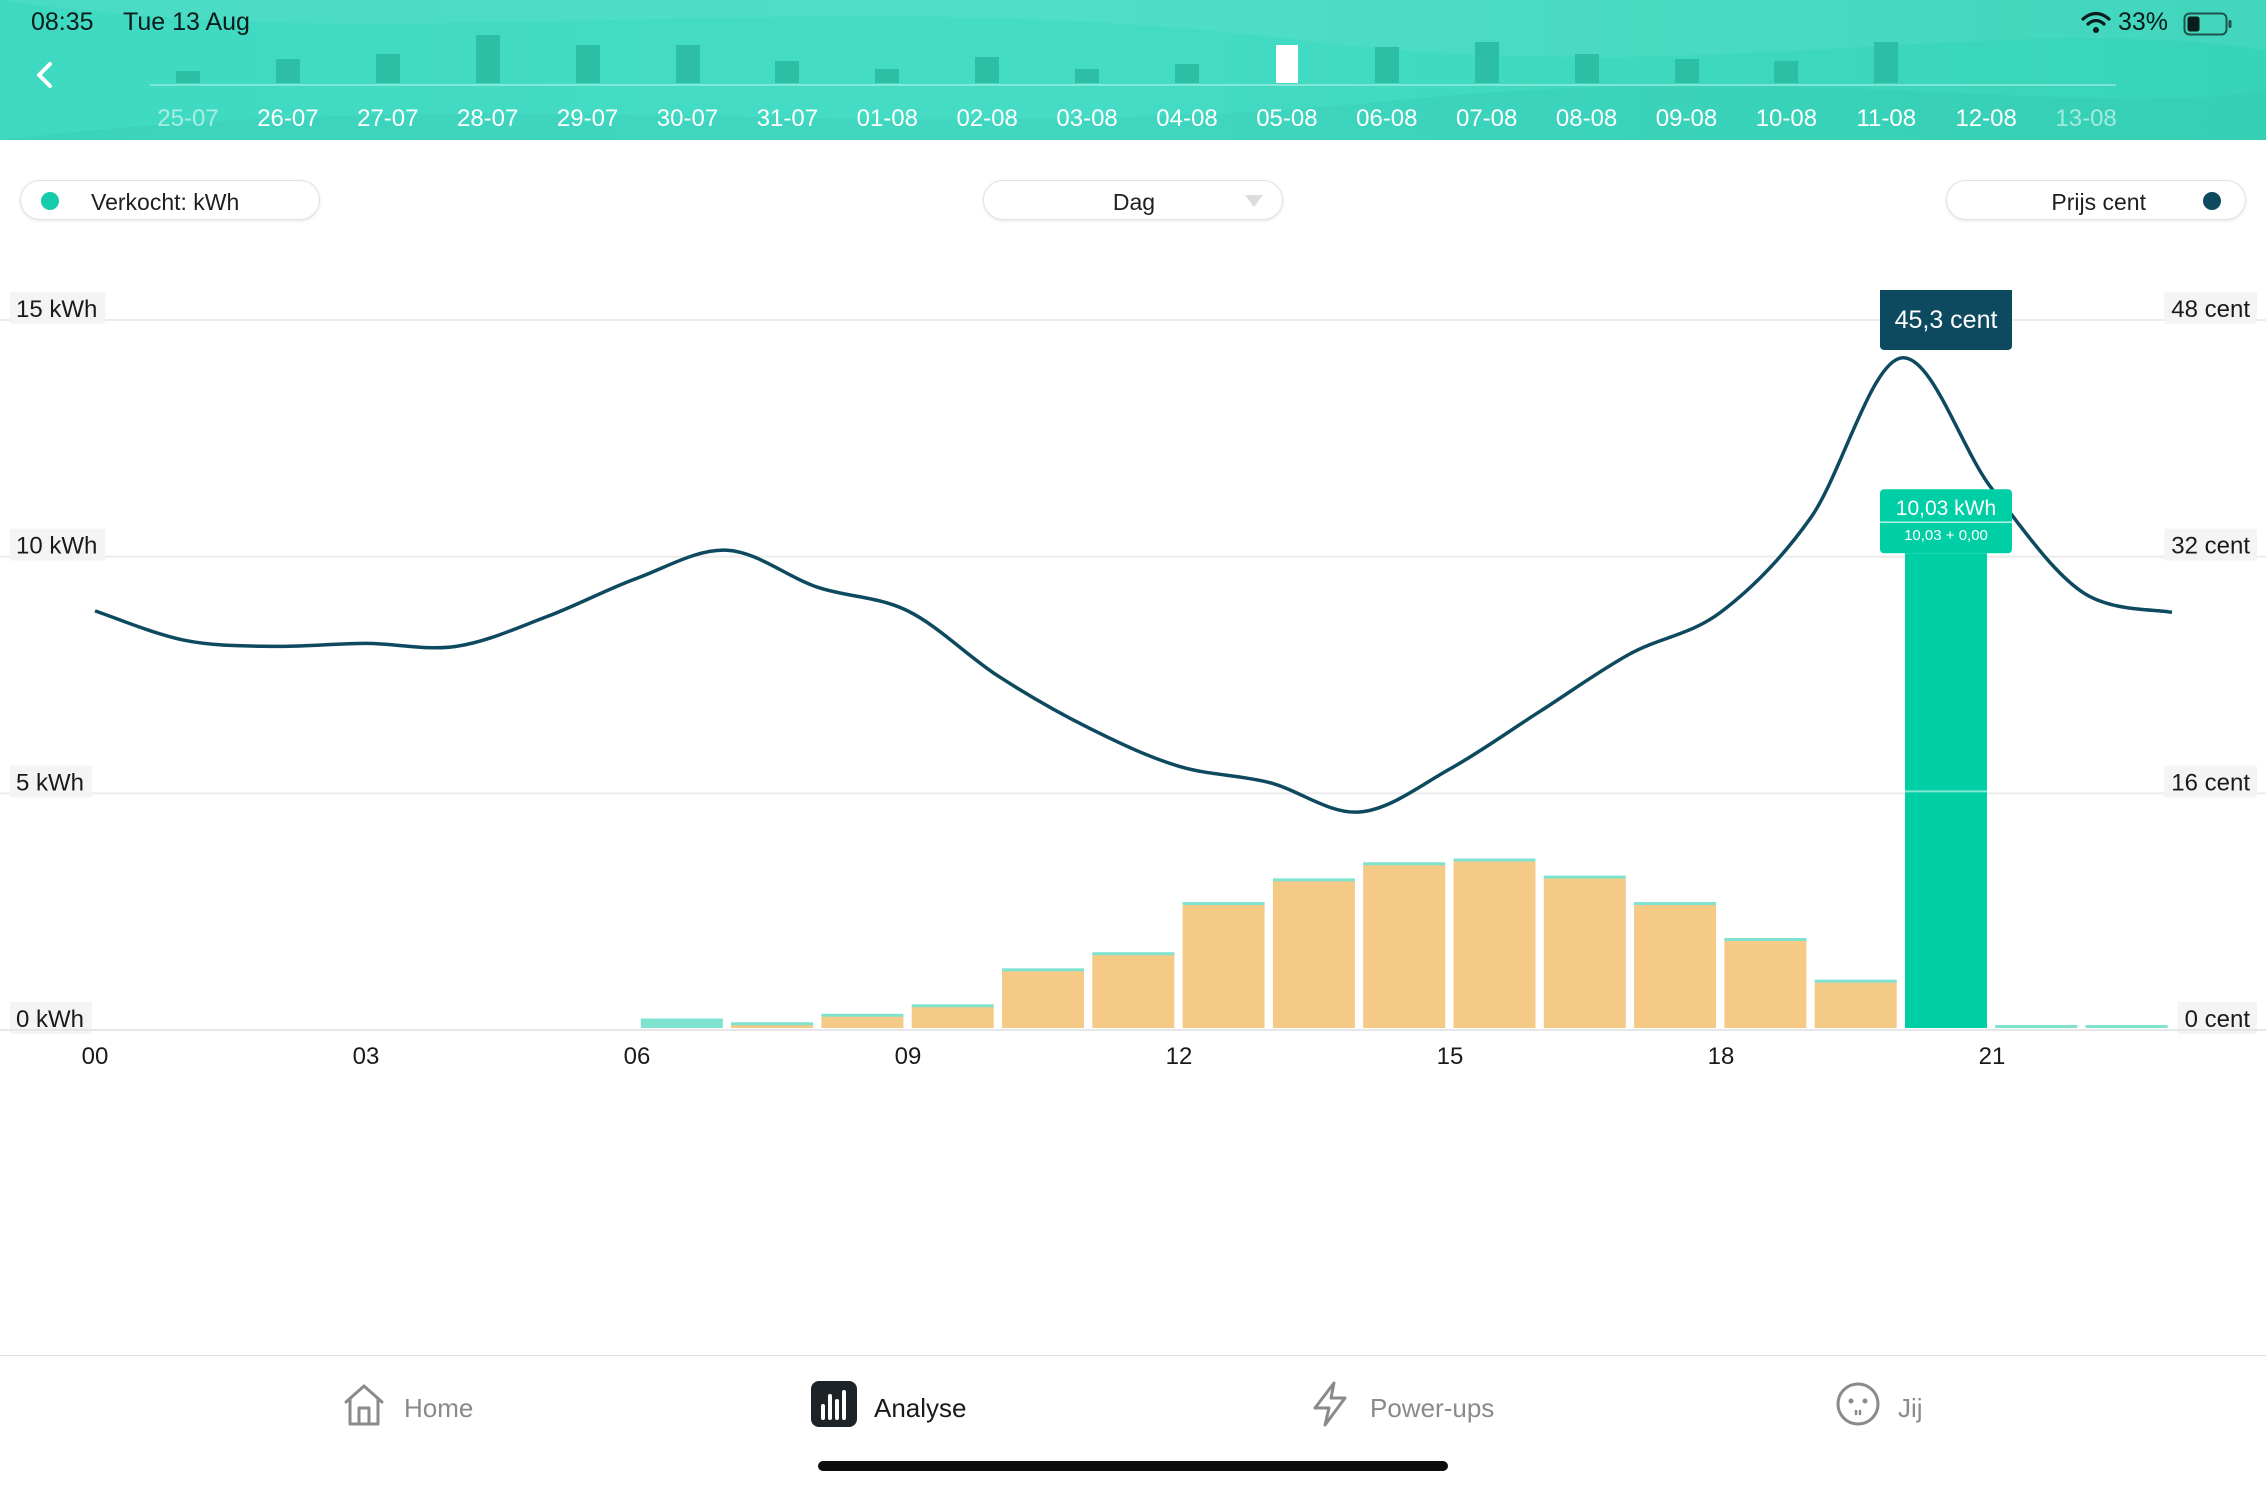 The image size is (2266, 1489). What do you see at coordinates (388, 82) in the screenshot?
I see `date-item-27-07: 27-07` at bounding box center [388, 82].